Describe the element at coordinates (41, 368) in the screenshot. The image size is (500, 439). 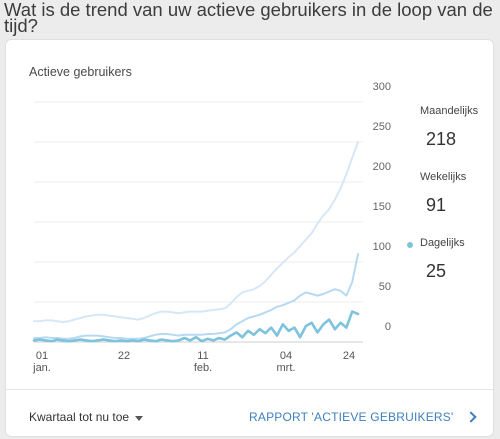
I see `x-tick-sublabel: jan.` at that location.